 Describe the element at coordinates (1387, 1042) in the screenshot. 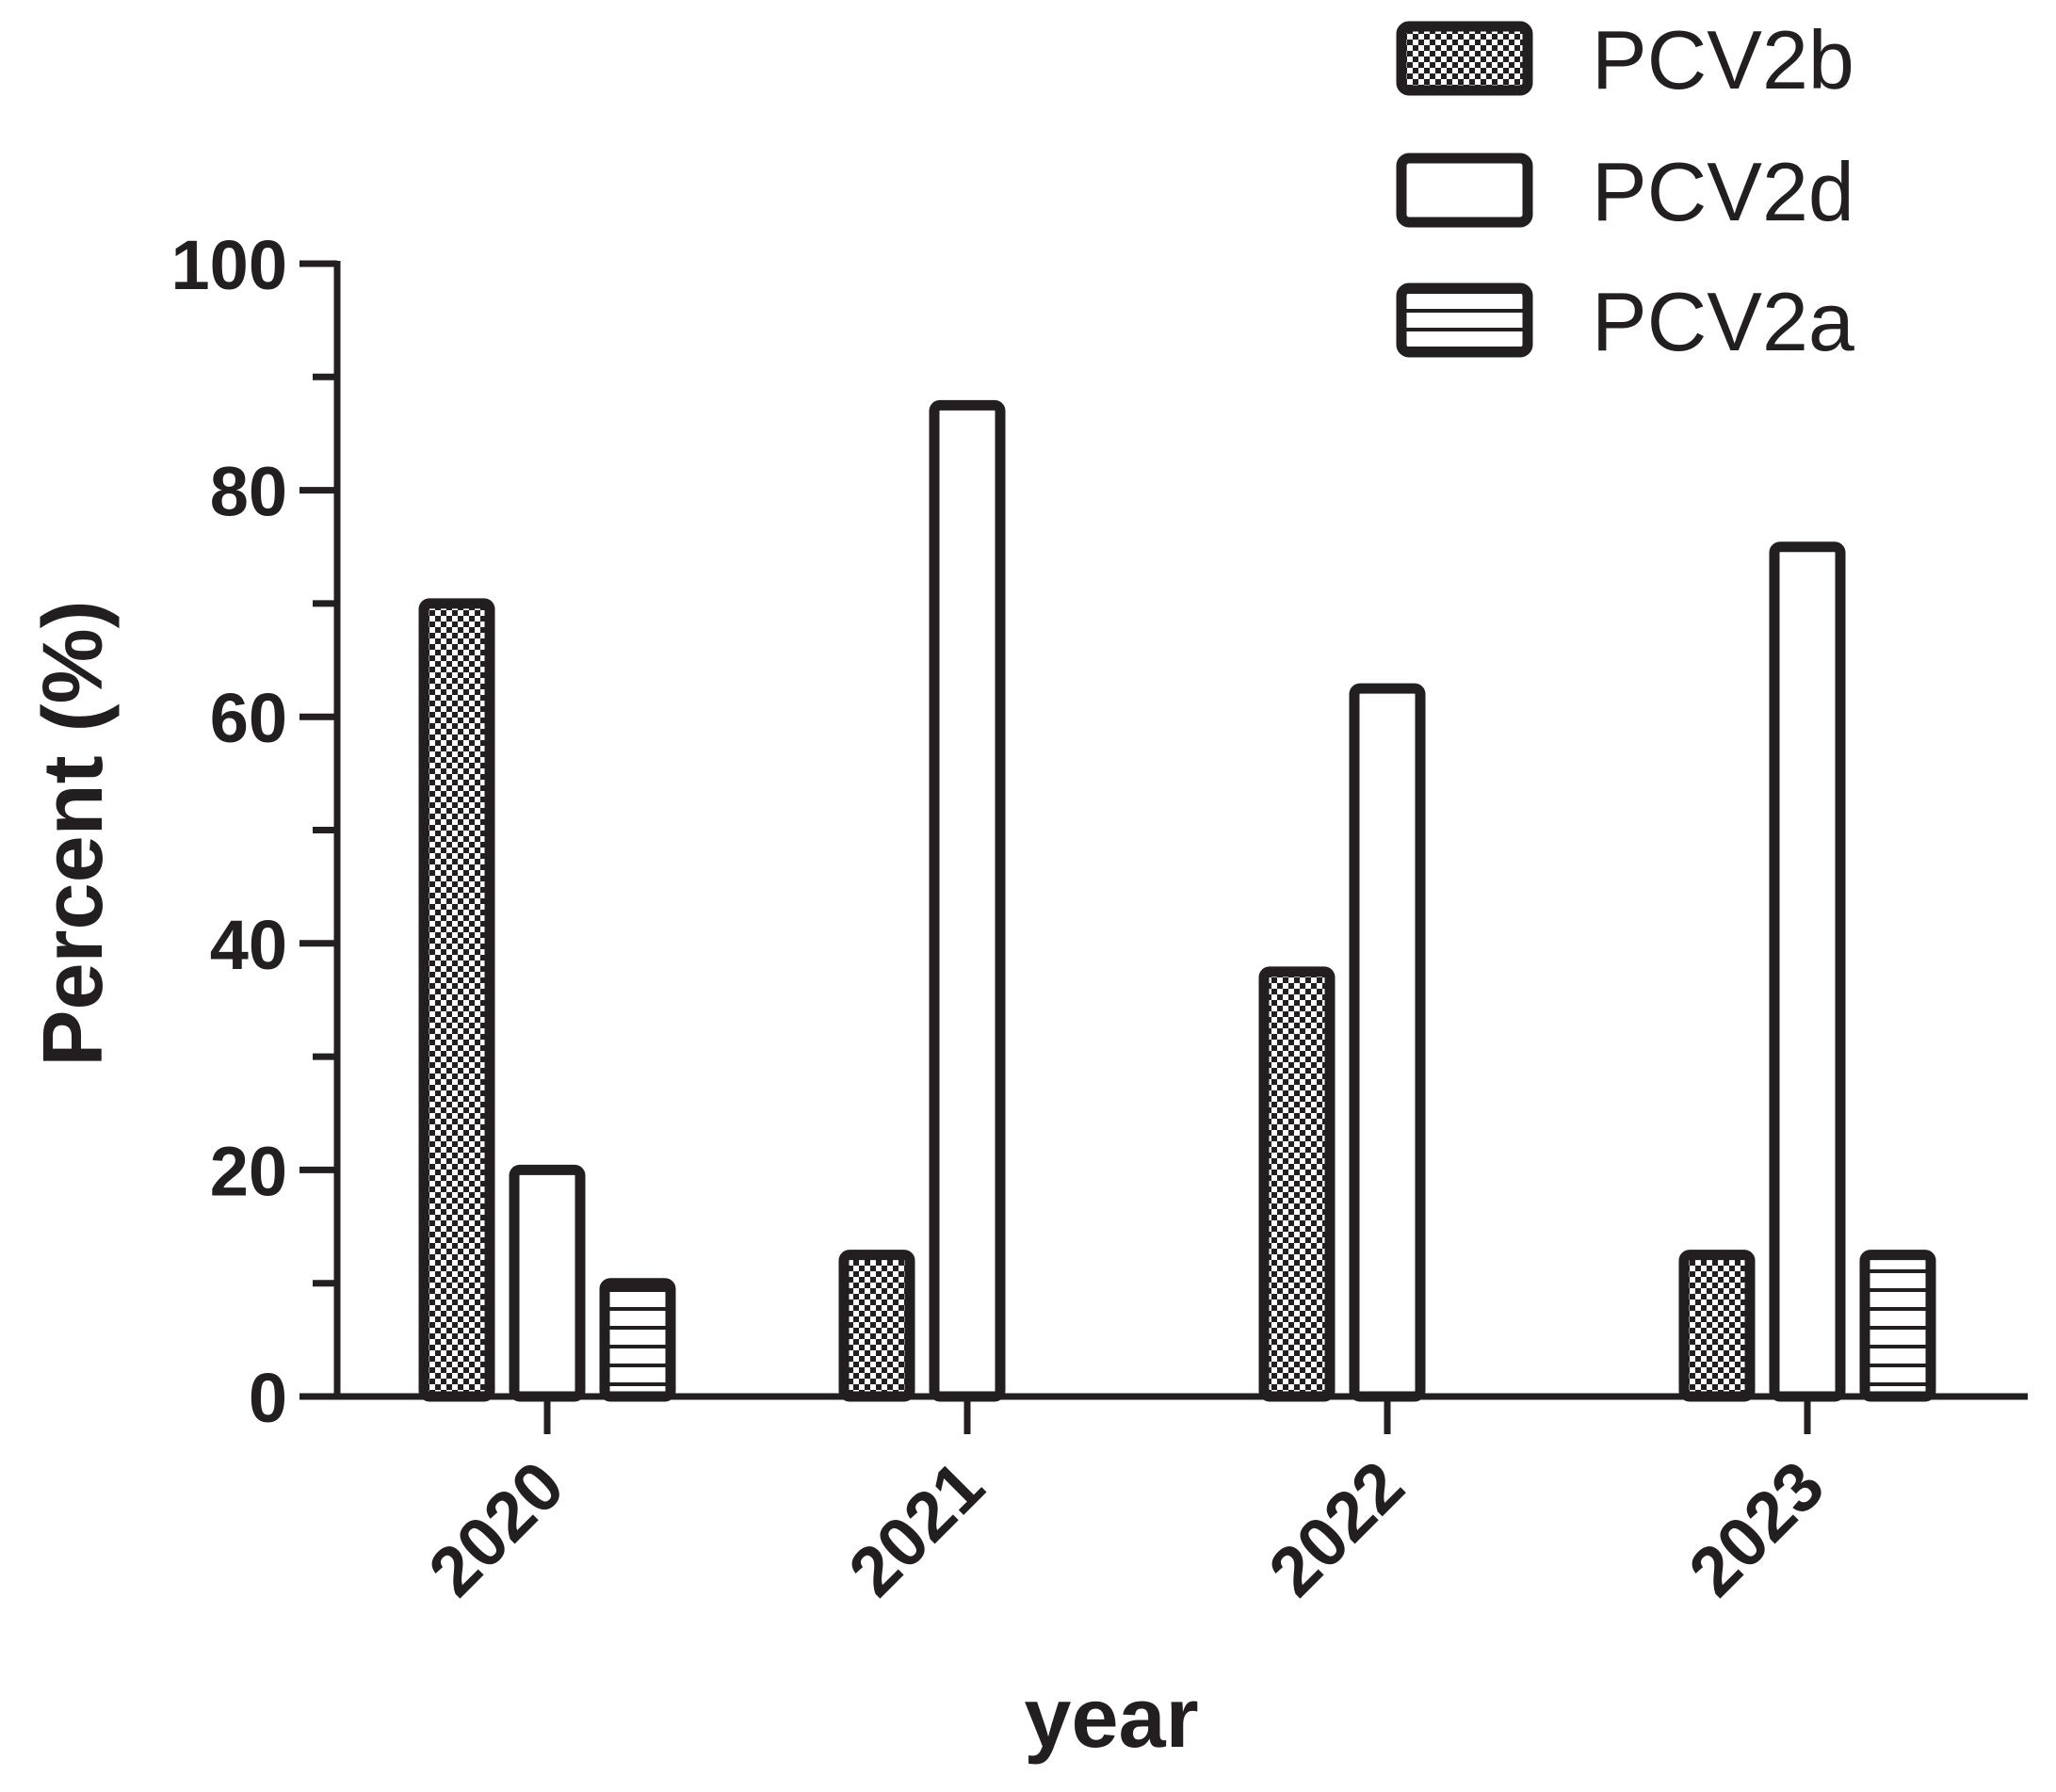

I see `bar-pcv2d-2022` at that location.